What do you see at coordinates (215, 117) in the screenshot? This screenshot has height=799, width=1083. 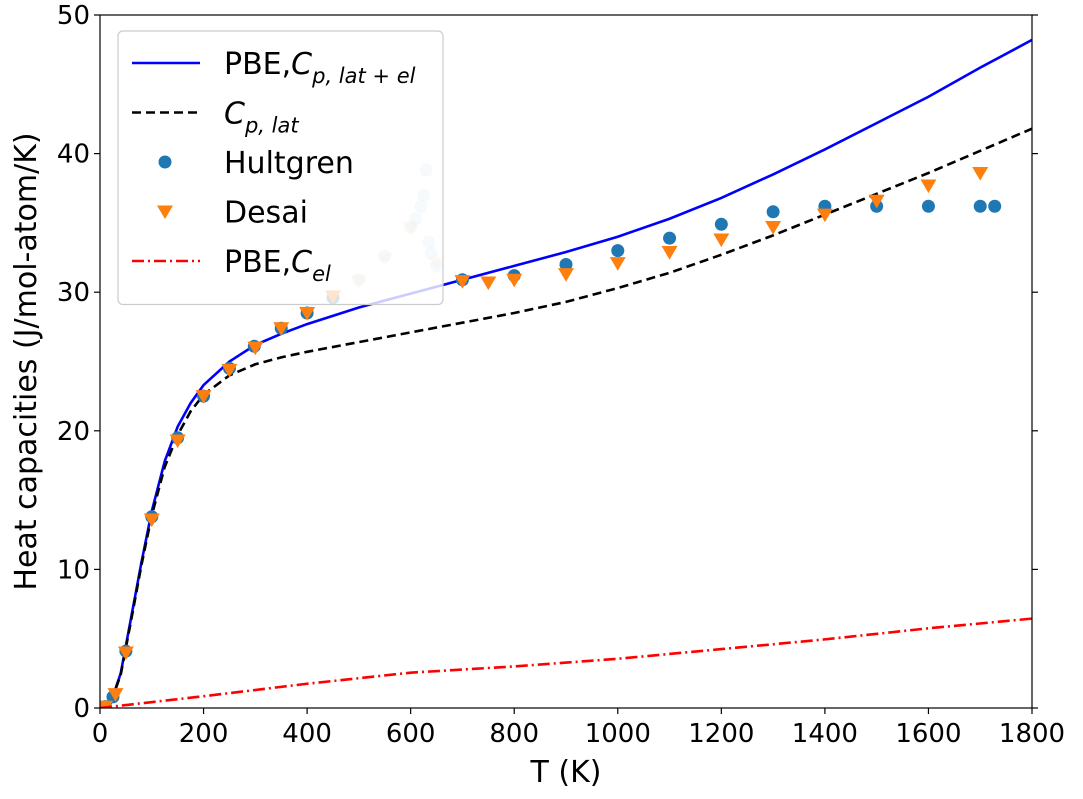 I see `legend-entry: Cp, lat` at bounding box center [215, 117].